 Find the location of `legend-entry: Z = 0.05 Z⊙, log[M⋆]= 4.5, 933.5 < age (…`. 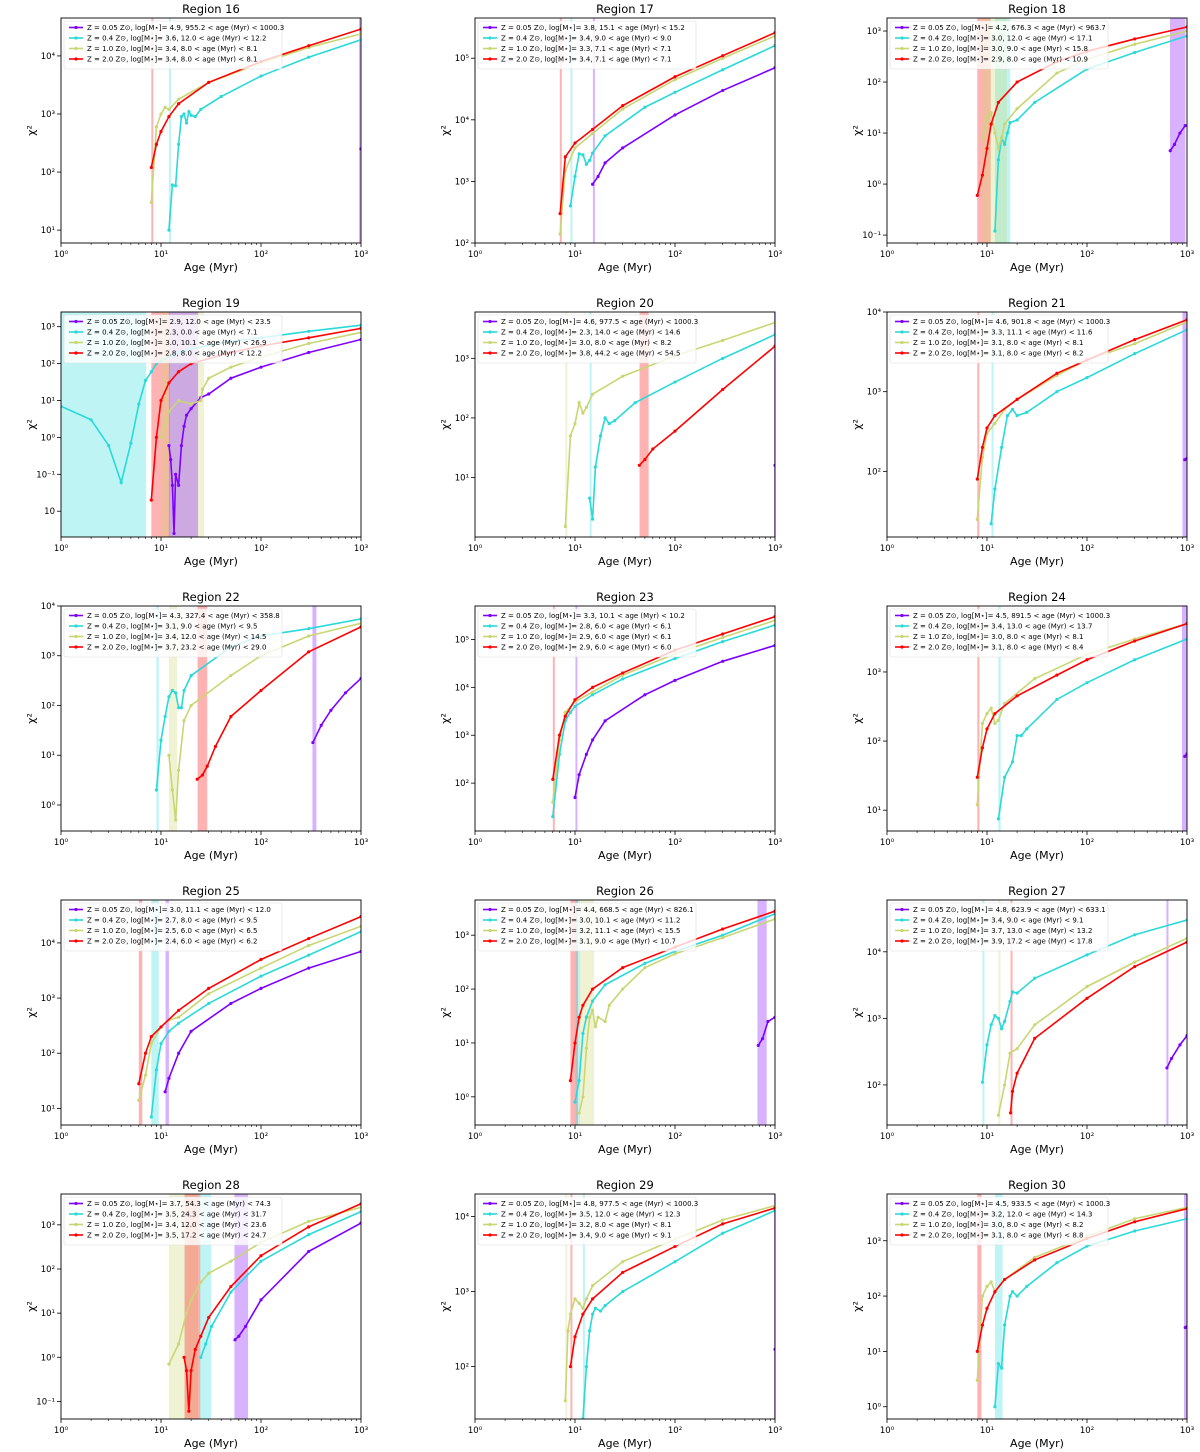

legend-entry: Z = 0.05 Z⊙, log[M⋆]= 4.5, 933.5 < age (… is located at coordinates (1011, 1204).